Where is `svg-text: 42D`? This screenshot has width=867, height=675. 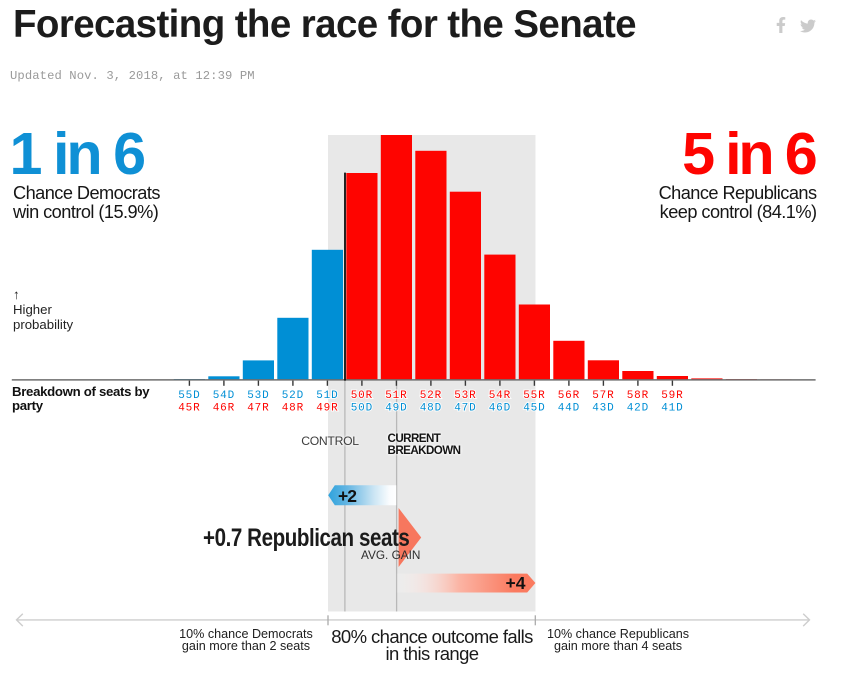
svg-text: 42D is located at coordinates (638, 408).